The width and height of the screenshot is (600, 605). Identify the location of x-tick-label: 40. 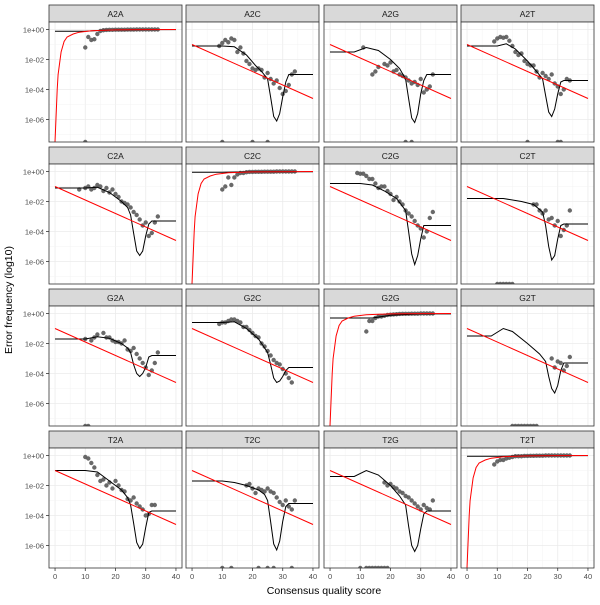
(176, 576).